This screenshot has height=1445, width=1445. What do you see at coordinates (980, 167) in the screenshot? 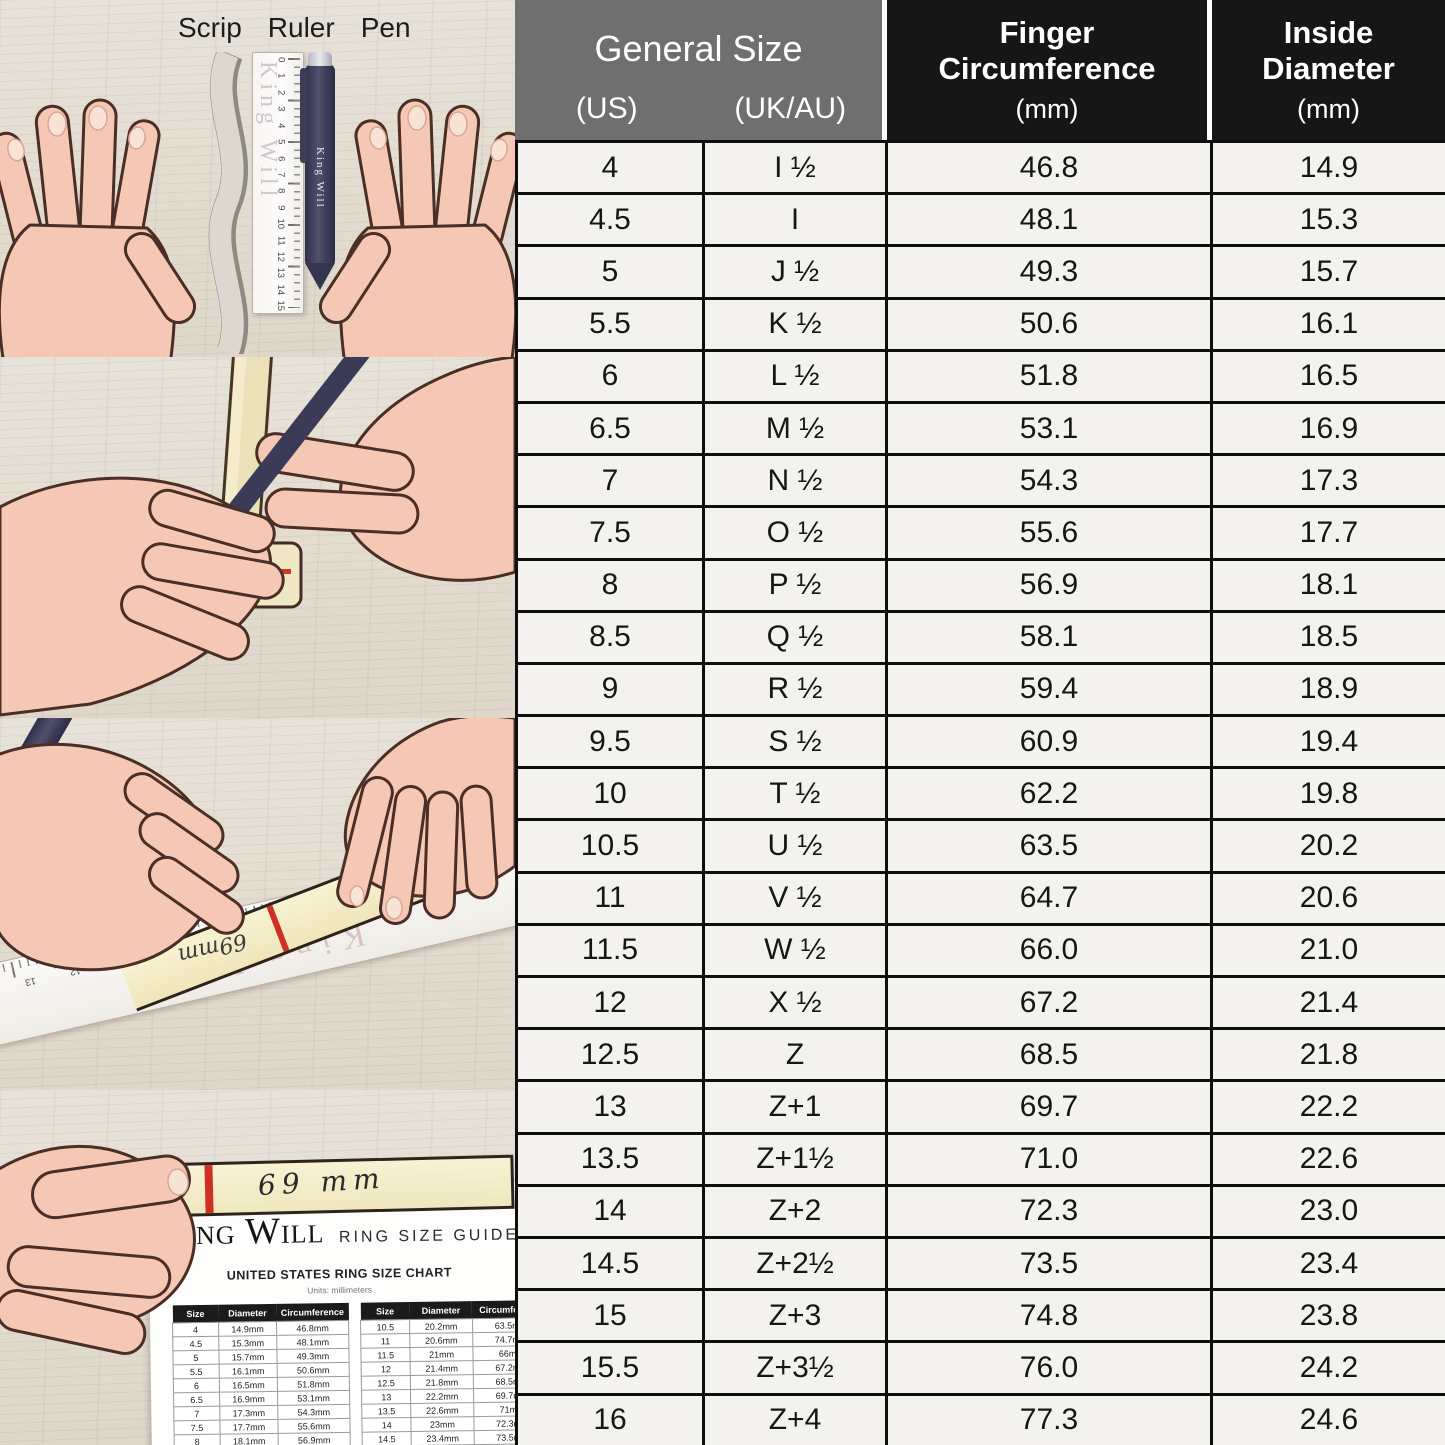
I see `table-row: 4 I ½ 46.8 14.9` at bounding box center [980, 167].